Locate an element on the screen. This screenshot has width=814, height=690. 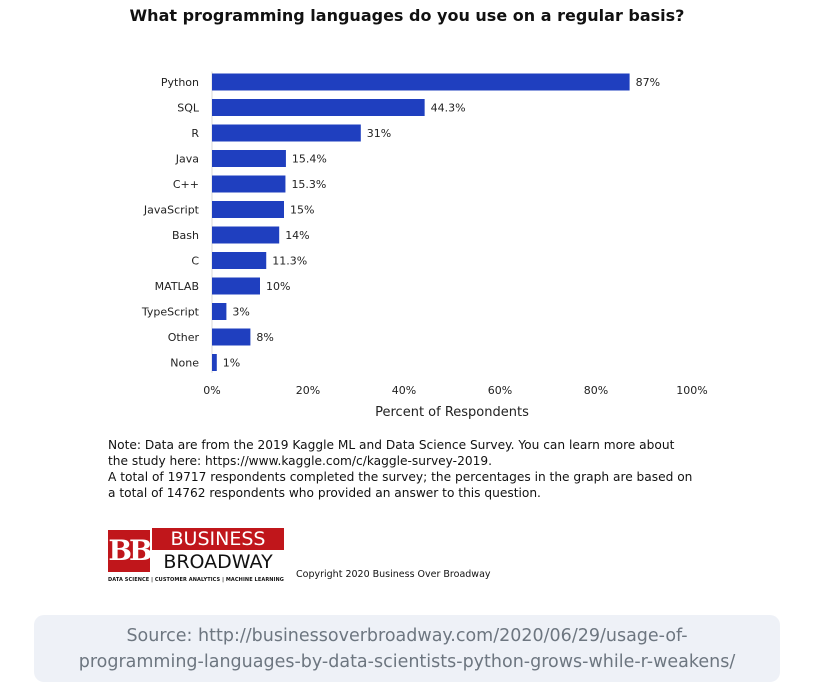
value-label: 1% is located at coordinates (231, 363).